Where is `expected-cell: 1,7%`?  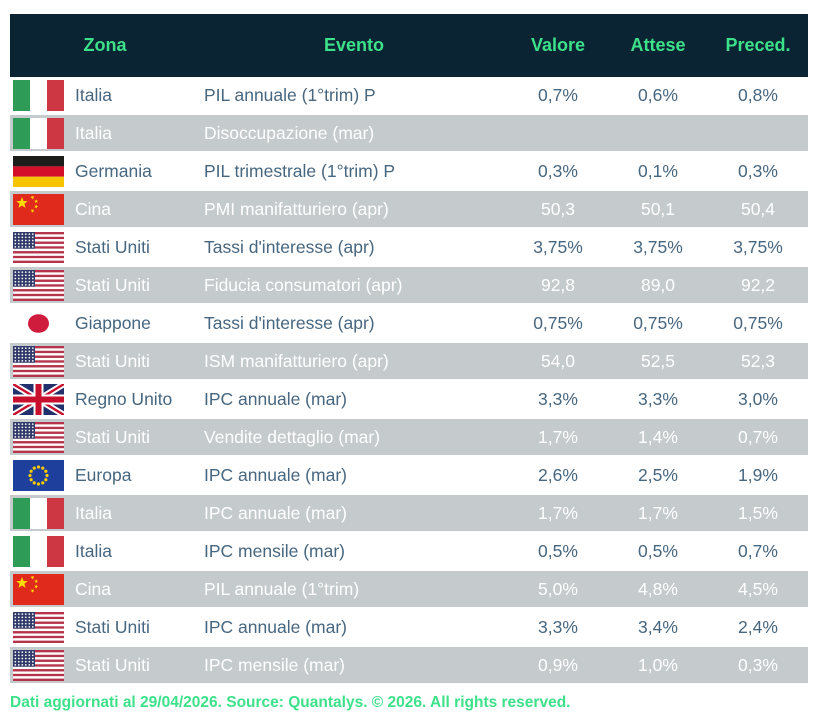
expected-cell: 1,7% is located at coordinates (658, 512).